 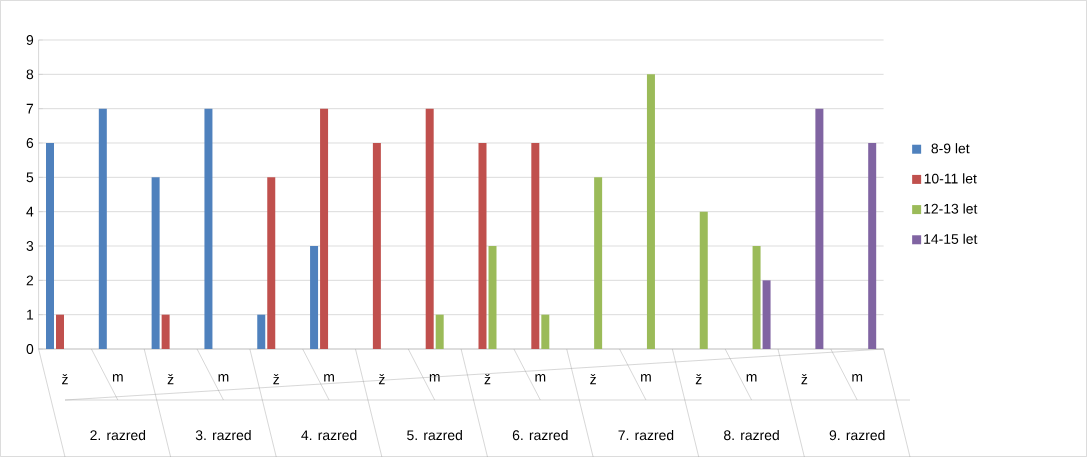 I want to click on y-tick-label: 3, so click(x=30, y=246).